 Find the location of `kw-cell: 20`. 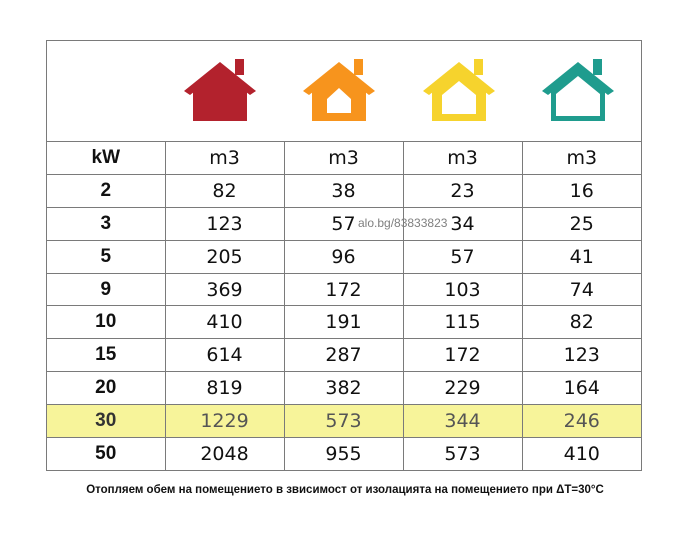

kw-cell: 20 is located at coordinates (106, 388).